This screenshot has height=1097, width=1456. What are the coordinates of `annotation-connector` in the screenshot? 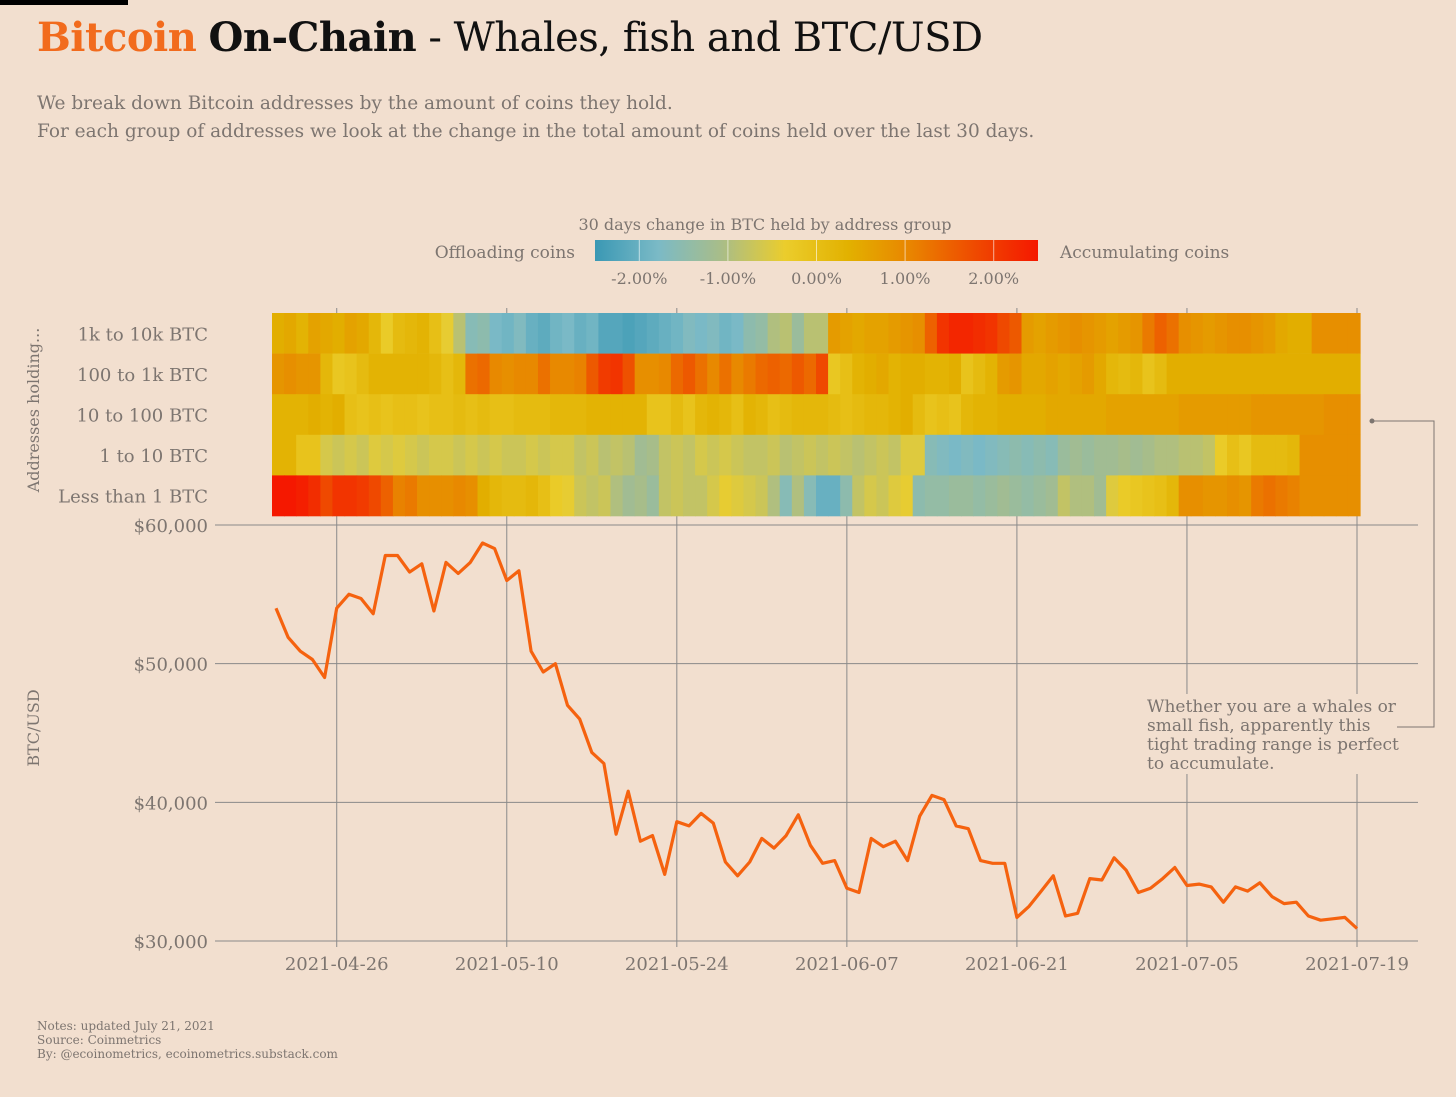 It's located at (1403, 574).